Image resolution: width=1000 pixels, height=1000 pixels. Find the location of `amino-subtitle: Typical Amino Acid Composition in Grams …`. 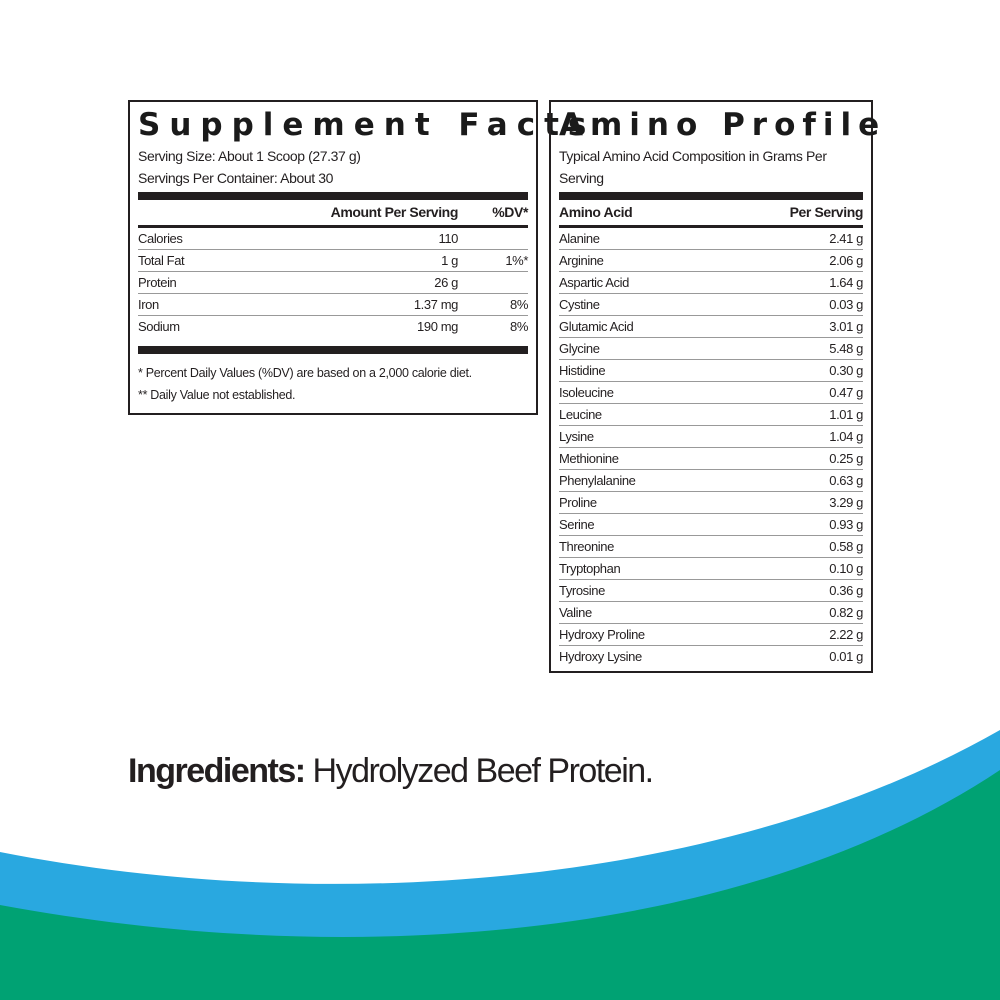

amino-subtitle: Typical Amino Acid Composition in Grams … is located at coordinates (693, 167).